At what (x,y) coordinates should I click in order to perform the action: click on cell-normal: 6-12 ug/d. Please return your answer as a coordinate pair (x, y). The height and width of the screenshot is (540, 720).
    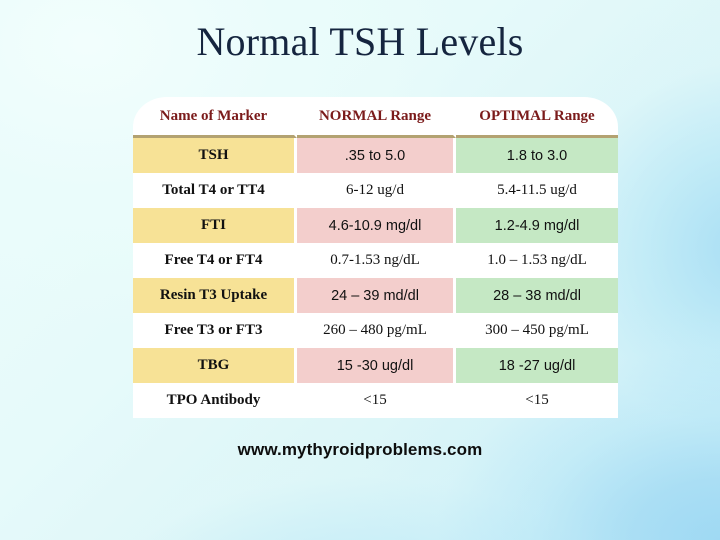
    Looking at the image, I should click on (376, 190).